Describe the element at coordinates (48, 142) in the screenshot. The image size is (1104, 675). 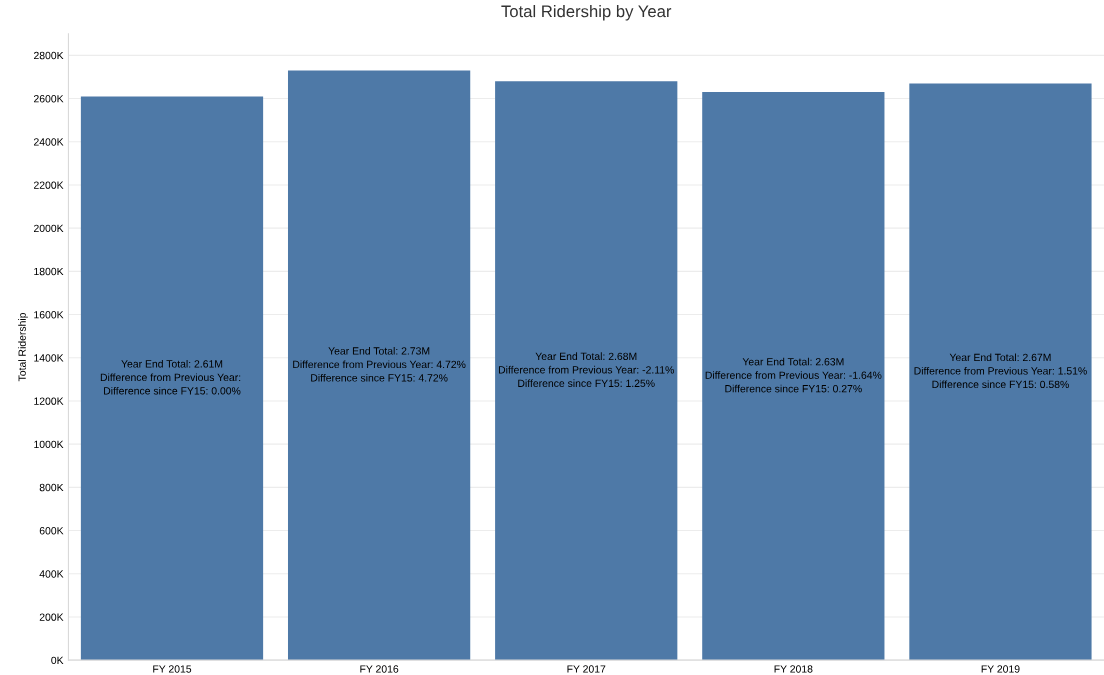
I see `y-tick-label: 2400K` at that location.